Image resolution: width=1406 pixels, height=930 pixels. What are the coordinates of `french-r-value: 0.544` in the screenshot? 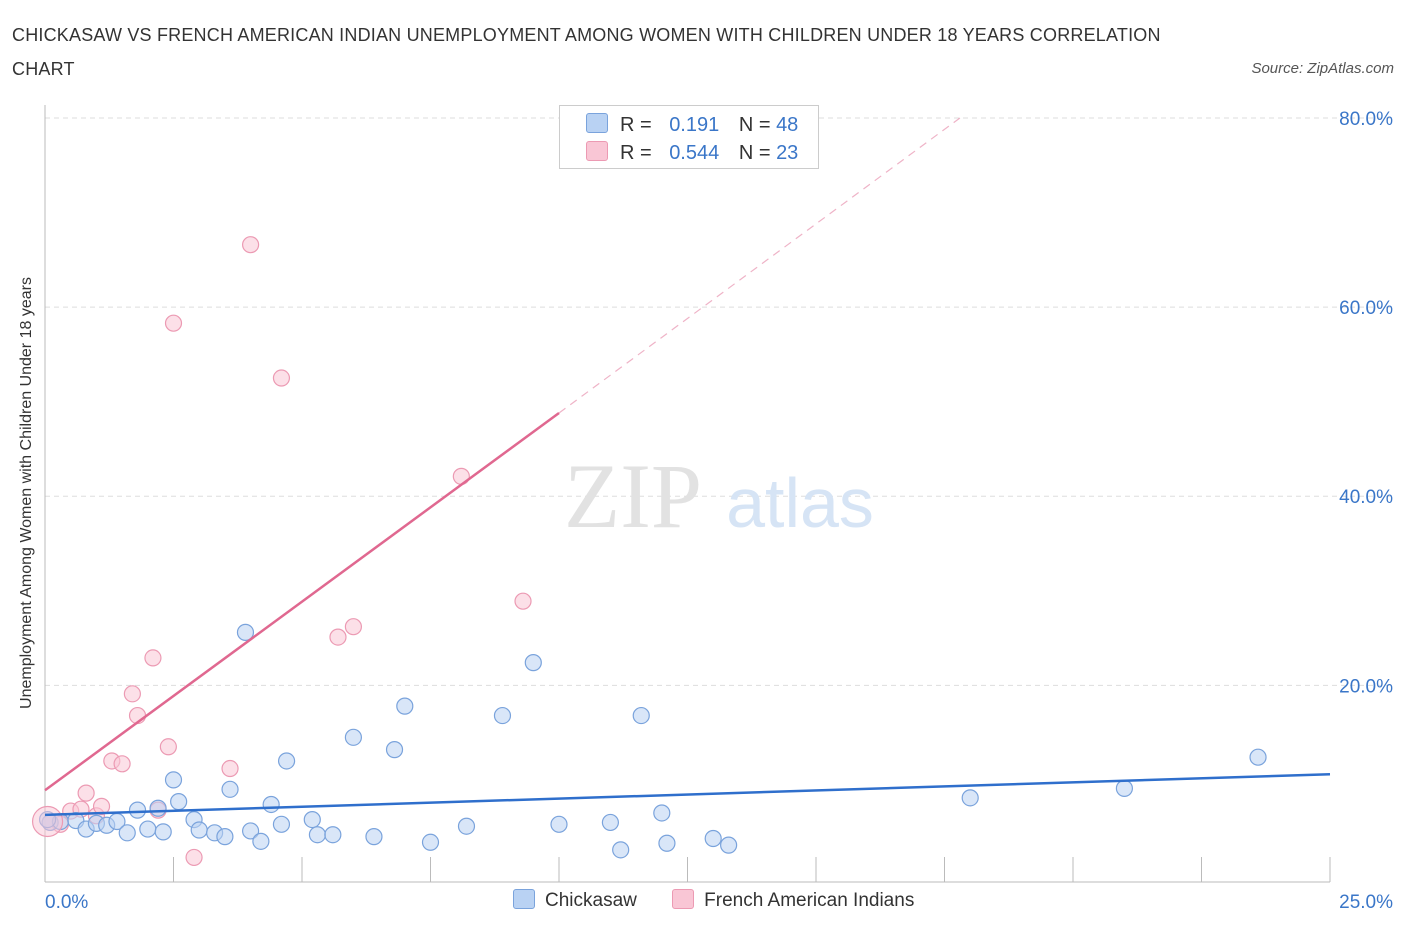 It's located at (694, 153).